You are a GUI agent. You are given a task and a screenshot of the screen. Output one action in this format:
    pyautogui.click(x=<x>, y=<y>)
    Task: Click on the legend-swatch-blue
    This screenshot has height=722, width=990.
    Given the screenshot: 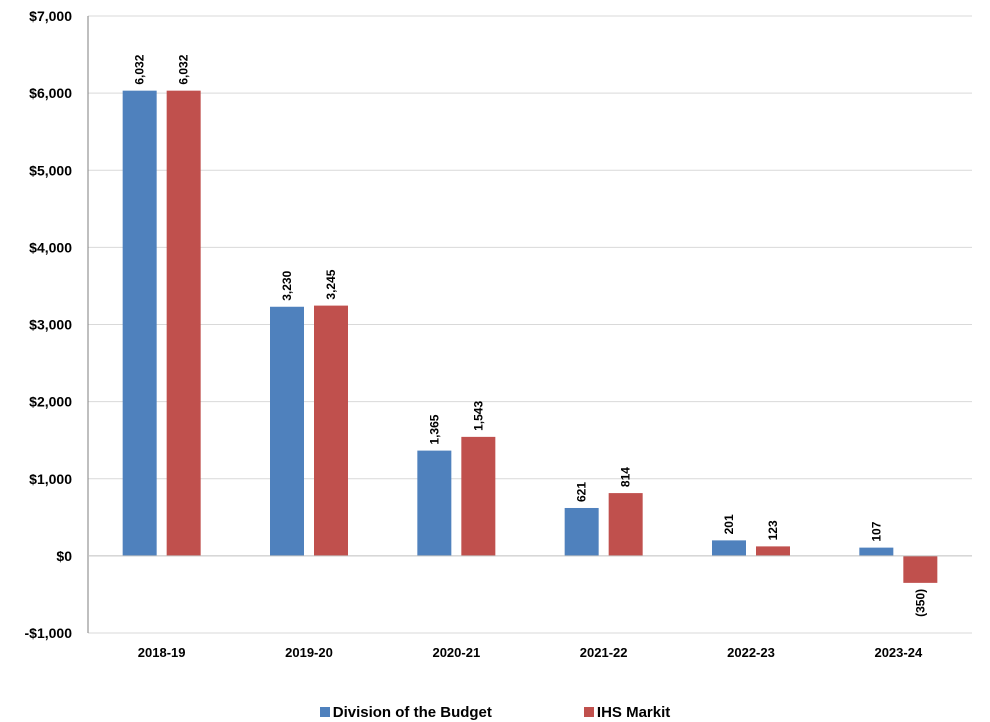 What is the action you would take?
    pyautogui.click(x=324, y=712)
    